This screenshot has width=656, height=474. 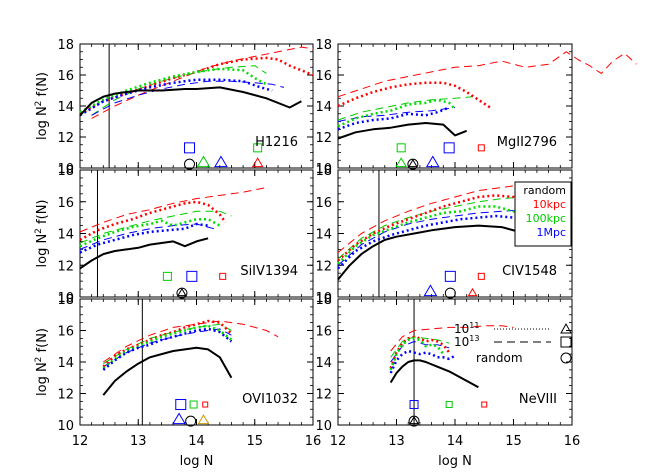 What do you see at coordinates (474, 325) in the screenshot?
I see `key-label-exp: 11` at bounding box center [474, 325].